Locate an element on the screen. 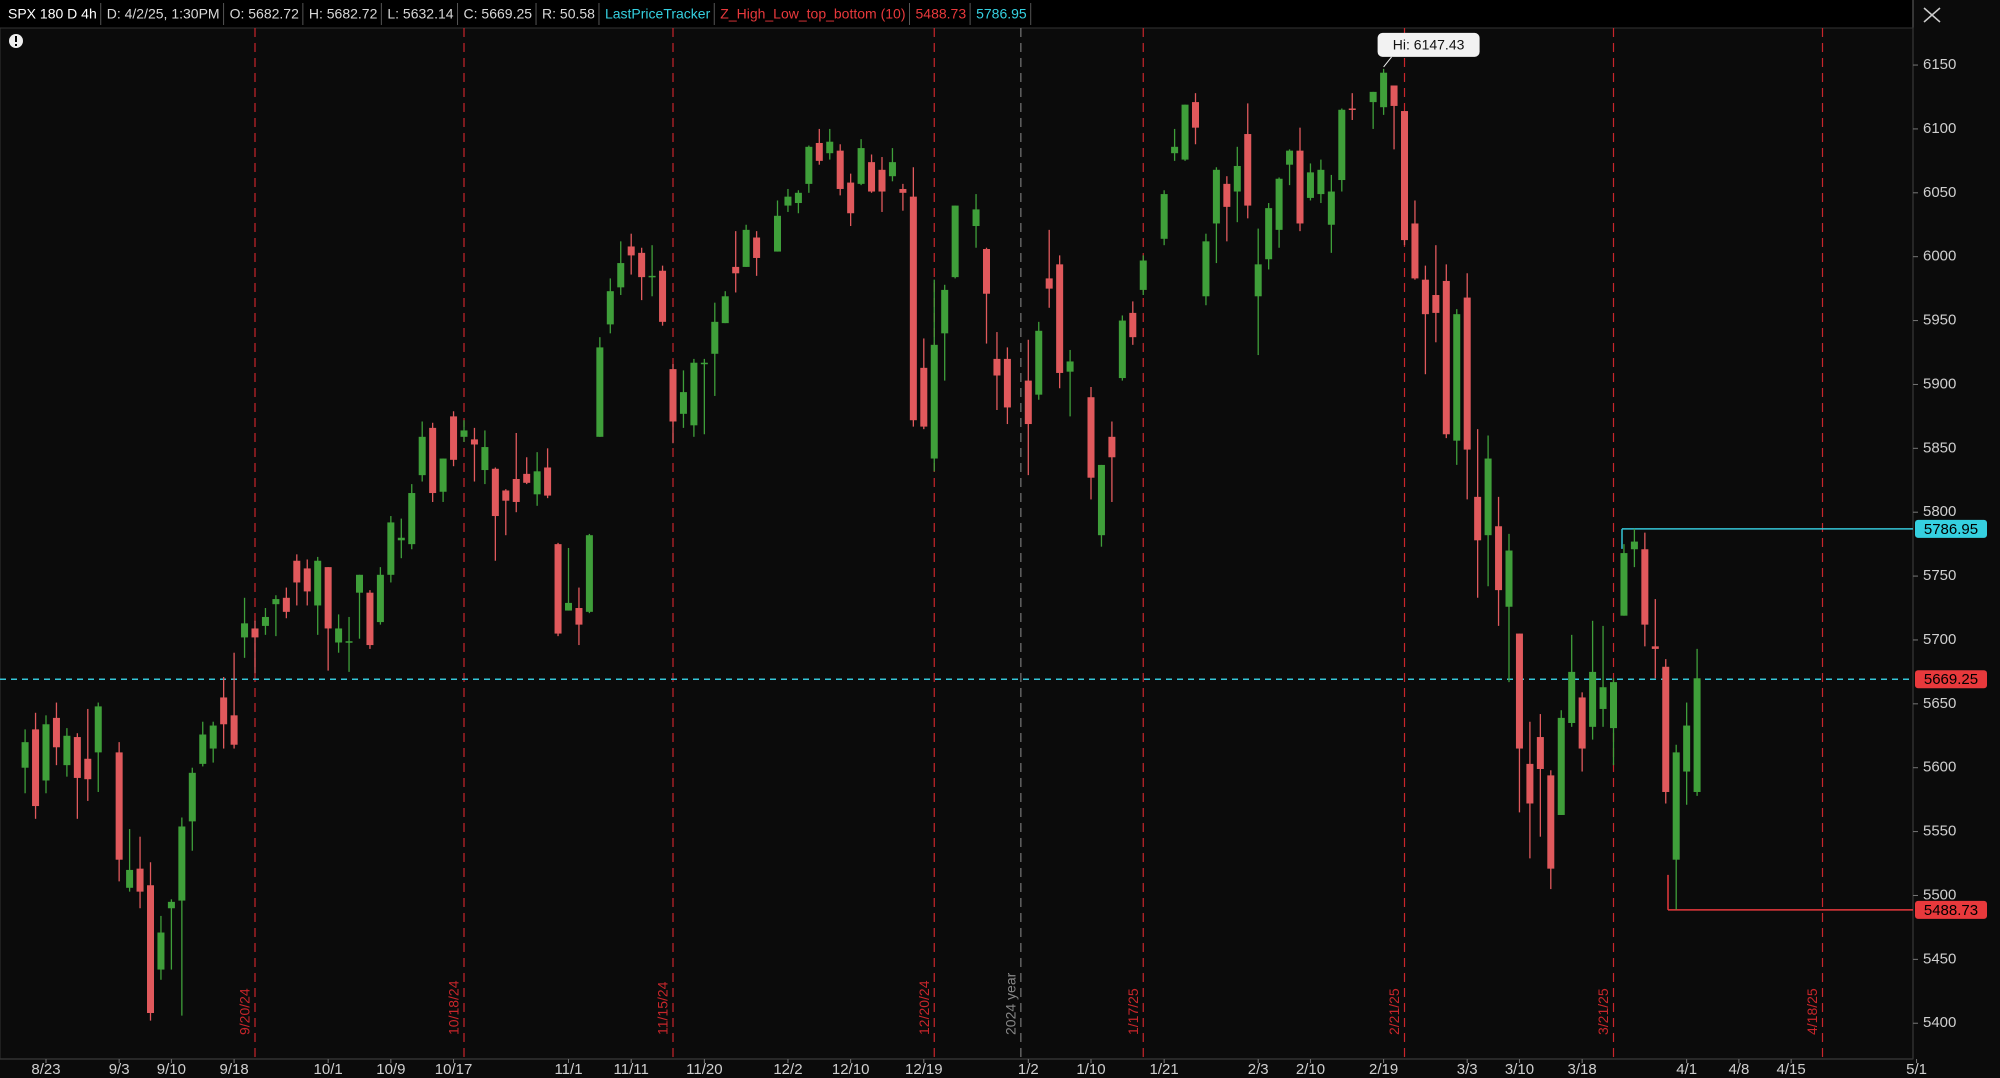  y-tick-label: 6000 is located at coordinates (1939, 256).